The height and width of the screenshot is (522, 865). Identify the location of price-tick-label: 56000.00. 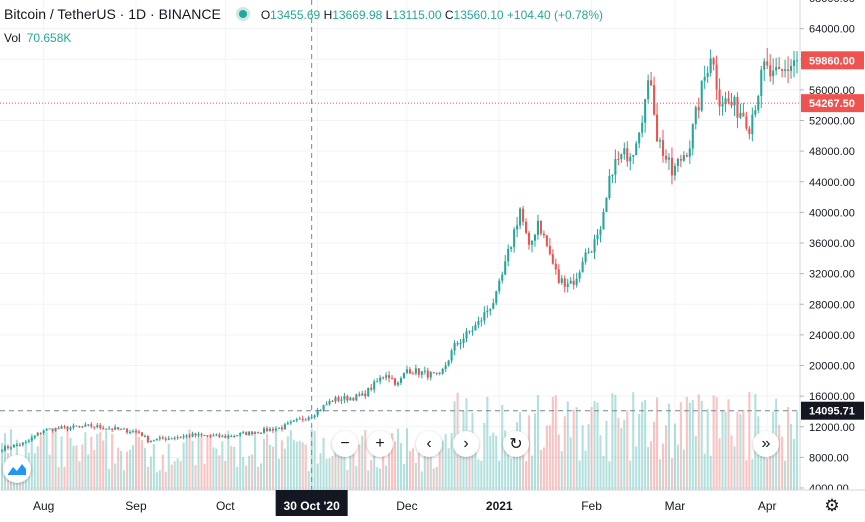
(832, 91).